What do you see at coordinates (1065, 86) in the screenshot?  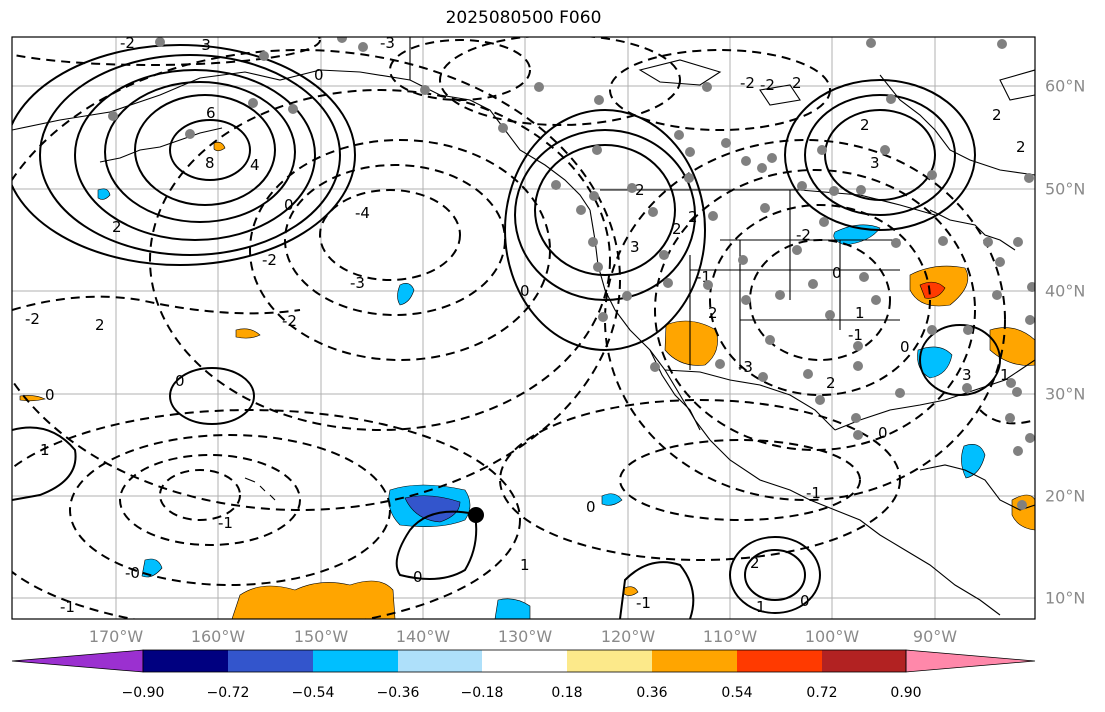 I see `lat-label: 60°N` at bounding box center [1065, 86].